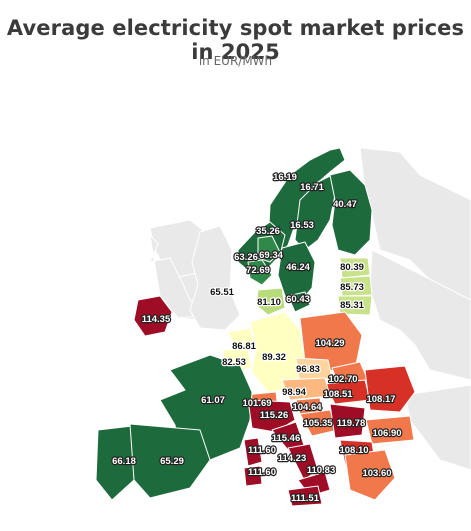  What do you see at coordinates (376, 473) in the screenshot?
I see `zone-label: 103.60` at bounding box center [376, 473].